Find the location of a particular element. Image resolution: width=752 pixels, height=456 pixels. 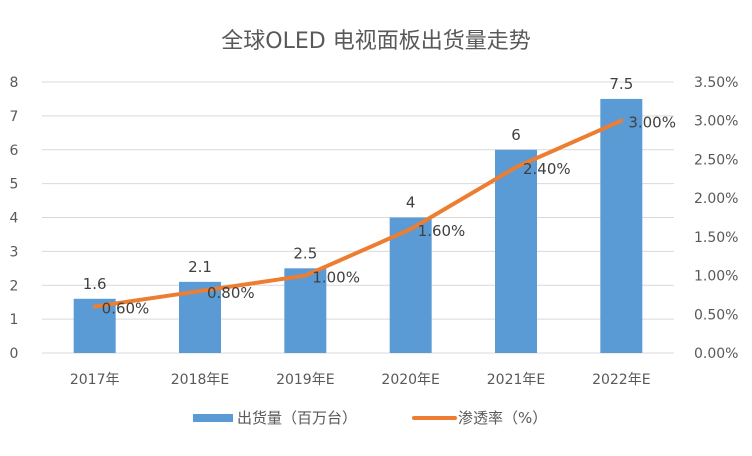

x-tick-label: 2022年E is located at coordinates (621, 380).